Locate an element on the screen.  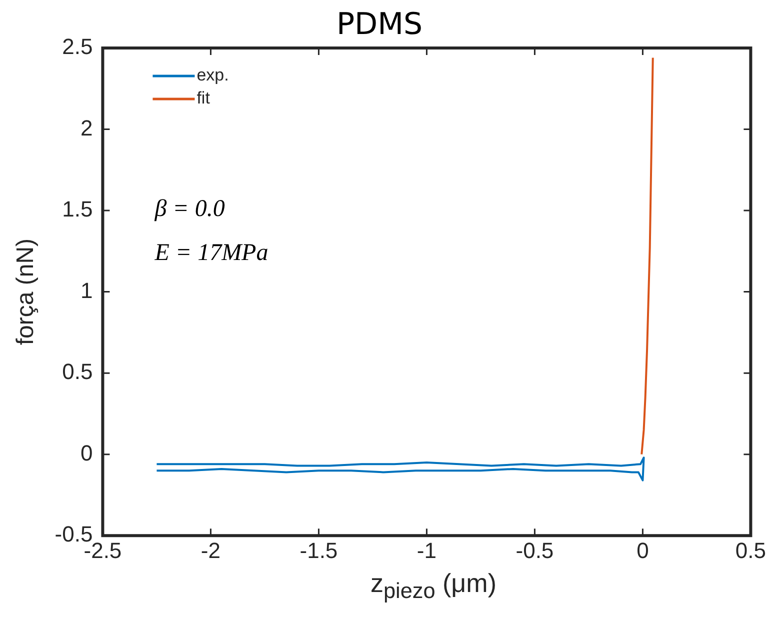
chart-title: PDMS is located at coordinates (379, 24).